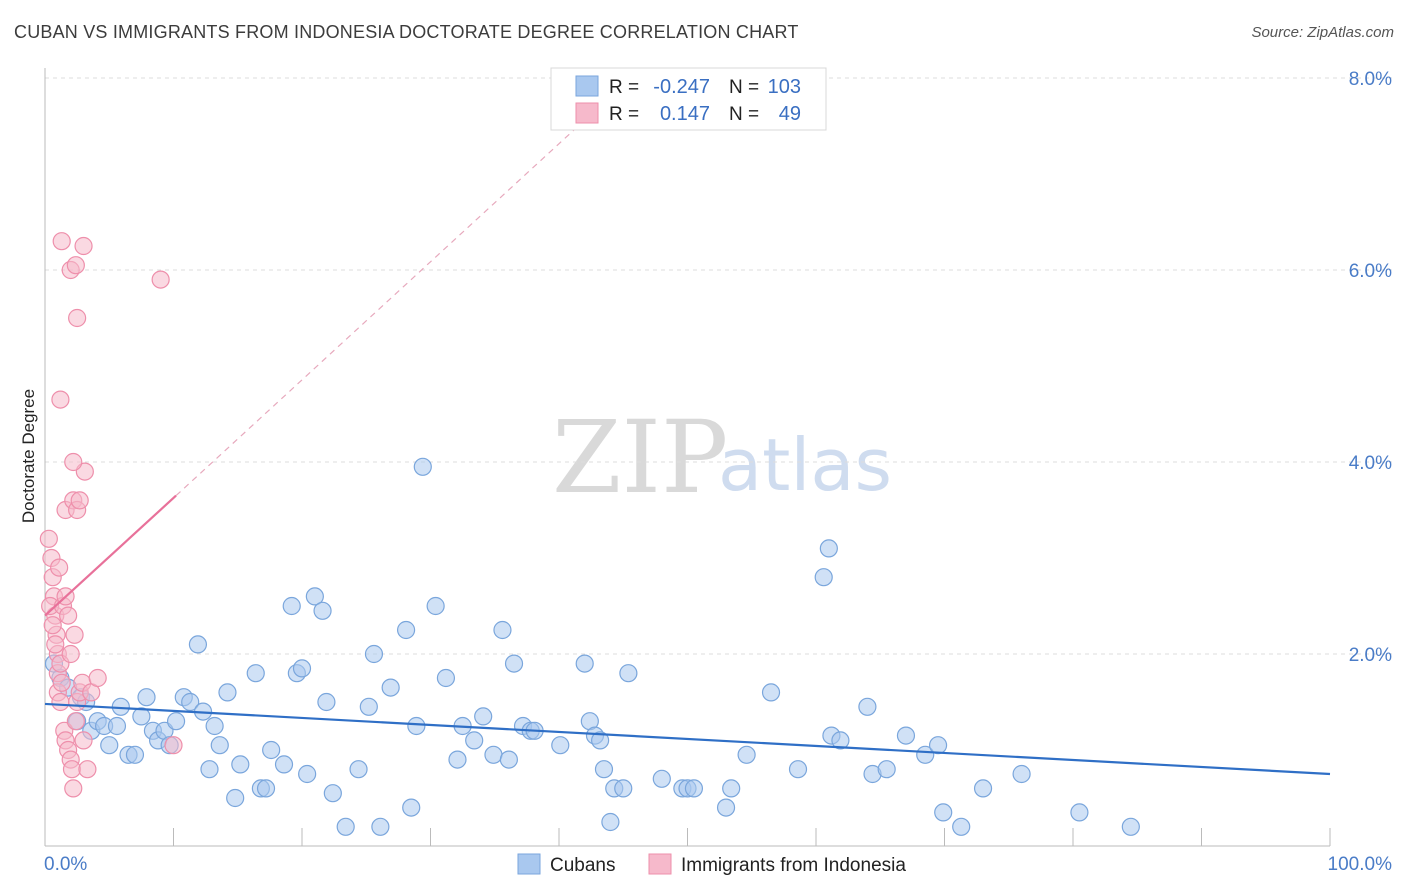 This screenshot has height=892, width=1406. I want to click on watermark-atlas: atlas, so click(805, 465).